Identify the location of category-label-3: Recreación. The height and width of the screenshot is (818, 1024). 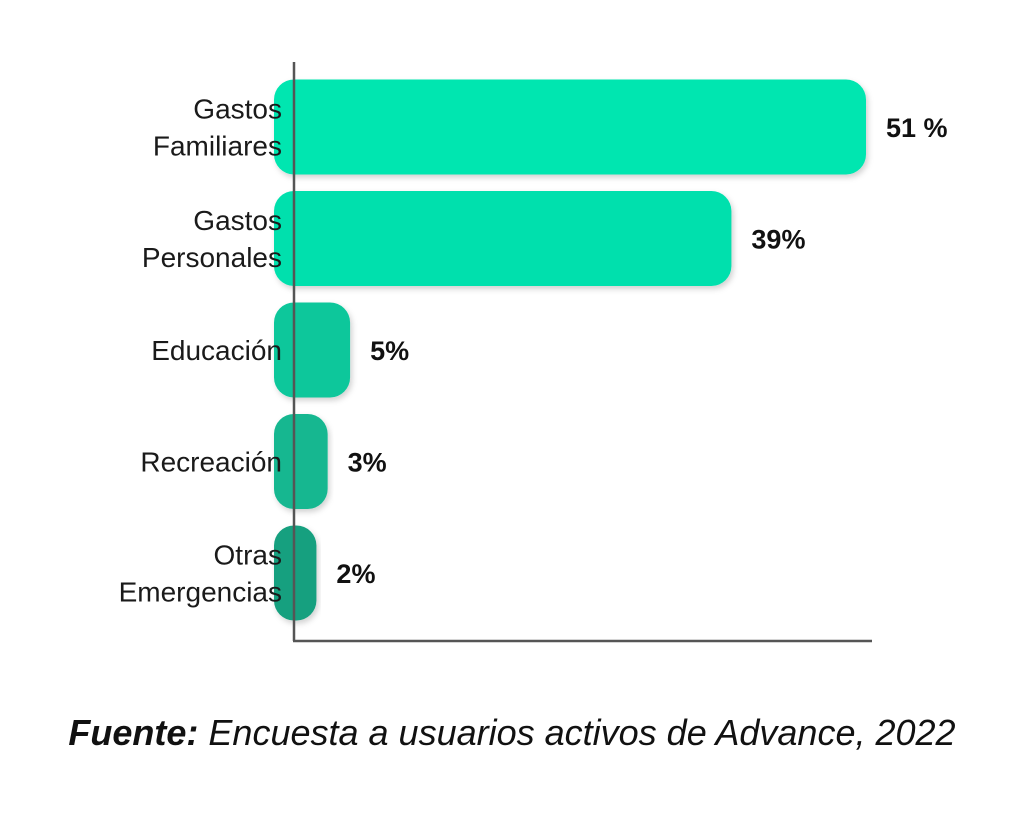
(211, 462).